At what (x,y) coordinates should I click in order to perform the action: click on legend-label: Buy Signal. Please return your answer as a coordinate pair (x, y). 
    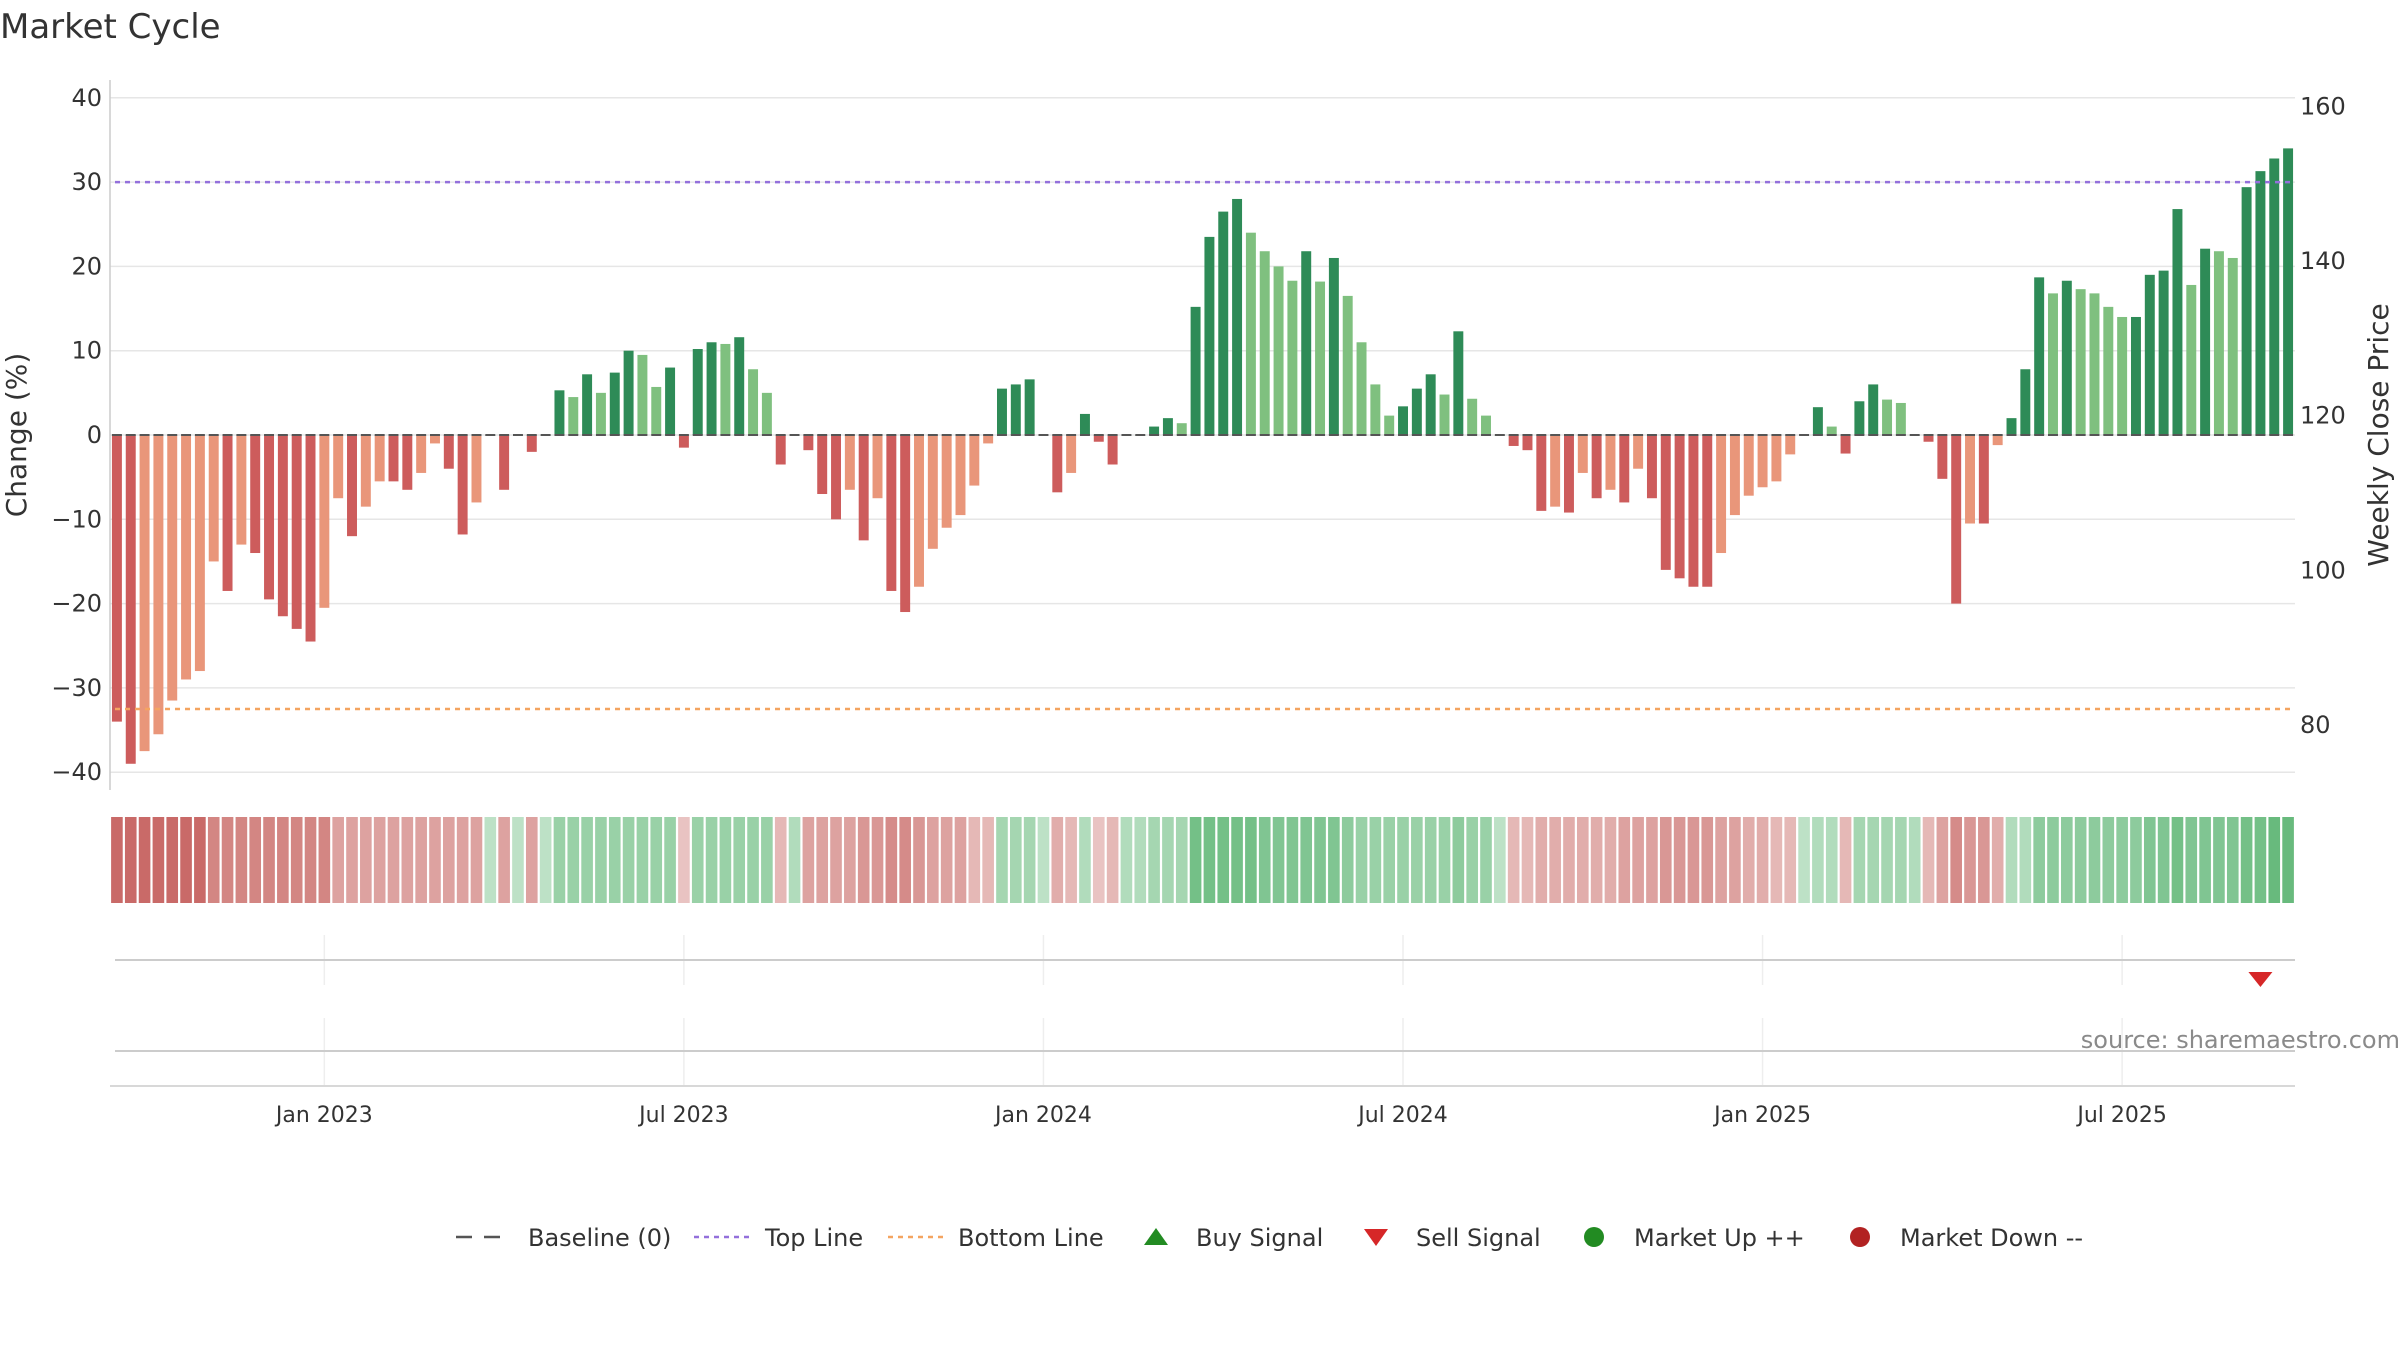
    Looking at the image, I should click on (1259, 1238).